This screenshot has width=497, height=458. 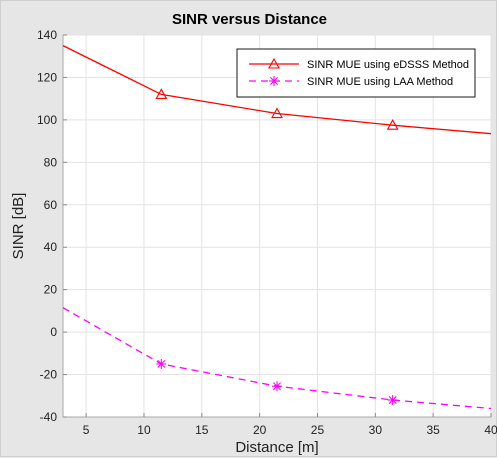 What do you see at coordinates (202, 430) in the screenshot?
I see `x-tick-label-15: 15` at bounding box center [202, 430].